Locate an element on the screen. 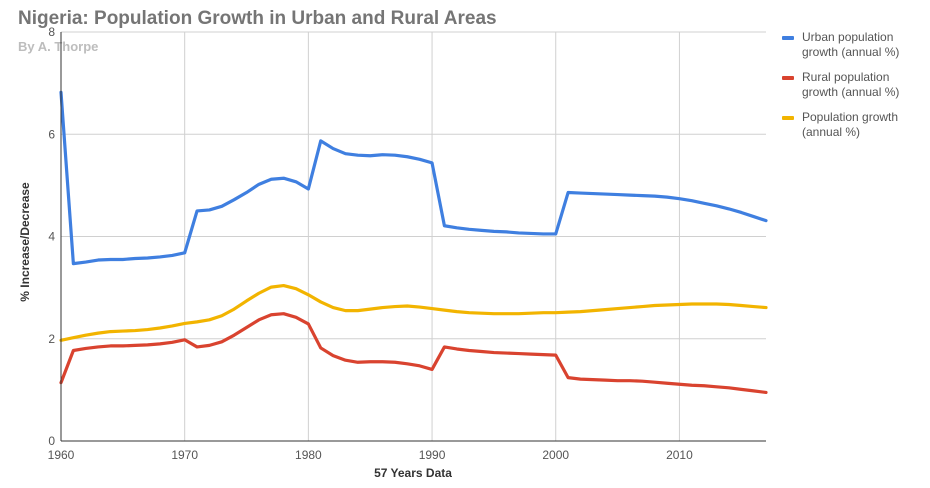  x-axis-label: 57 Years Data is located at coordinates (413, 473).